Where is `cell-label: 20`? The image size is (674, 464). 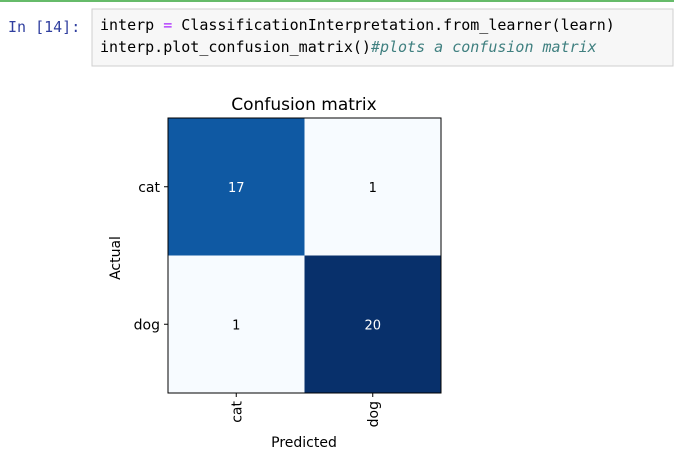
cell-label: 20 is located at coordinates (372, 325).